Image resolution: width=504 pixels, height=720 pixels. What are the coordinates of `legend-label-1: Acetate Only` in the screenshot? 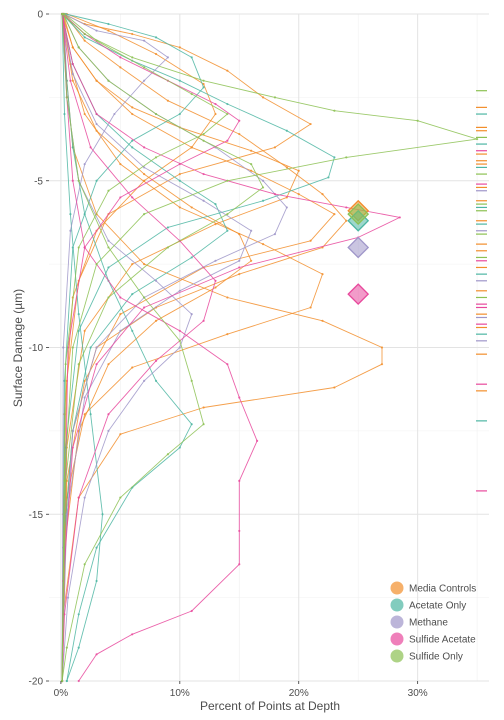 It's located at (437, 606).